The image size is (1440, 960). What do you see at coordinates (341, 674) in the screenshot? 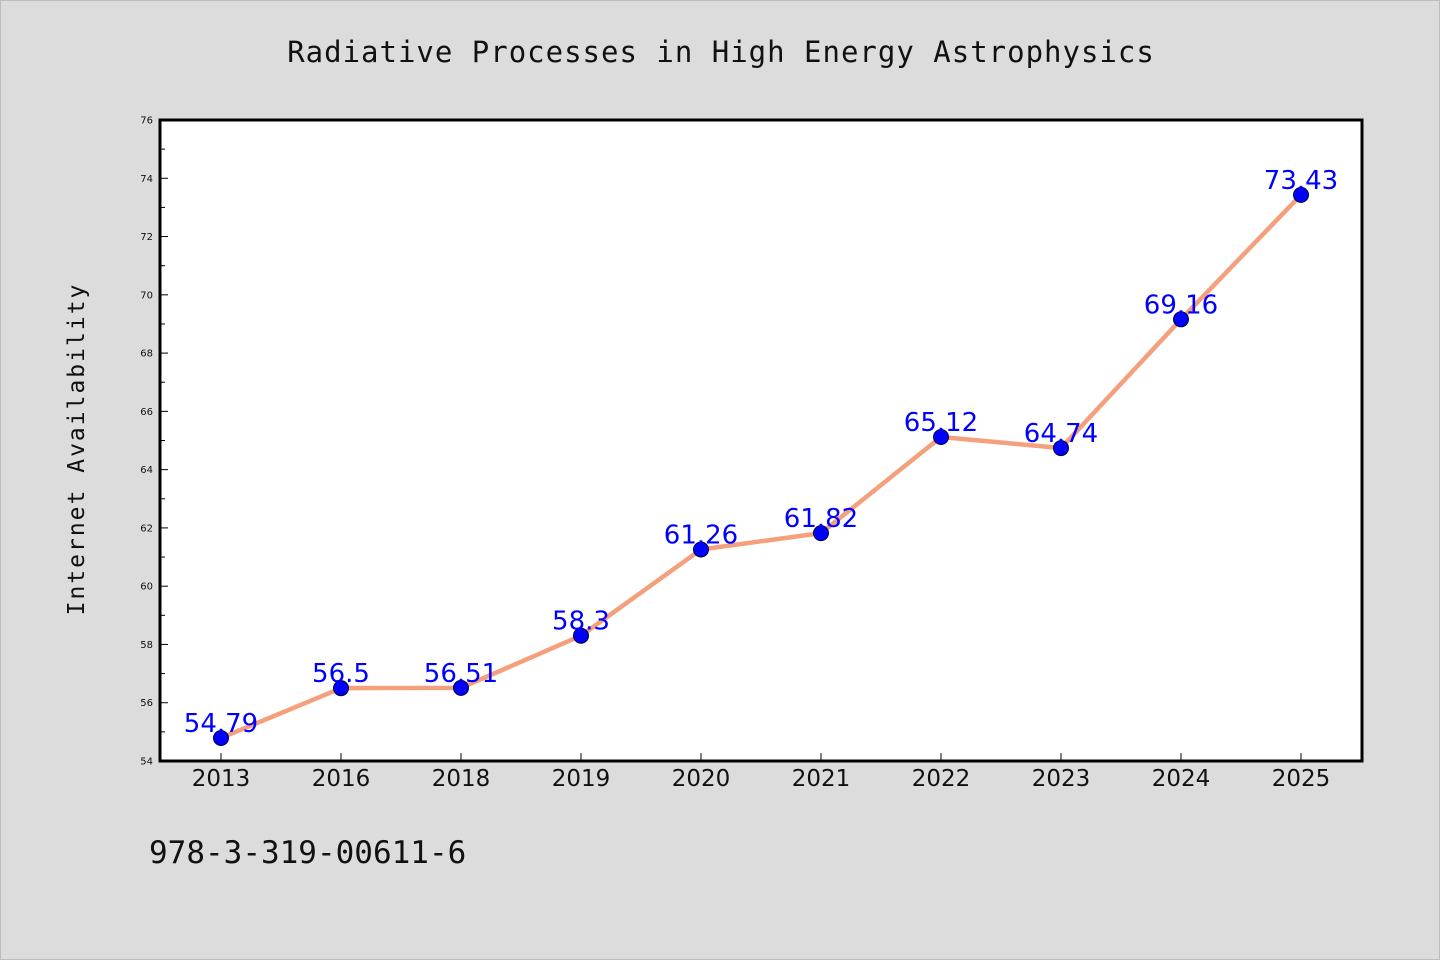
I see `data-label: 56.5` at bounding box center [341, 674].